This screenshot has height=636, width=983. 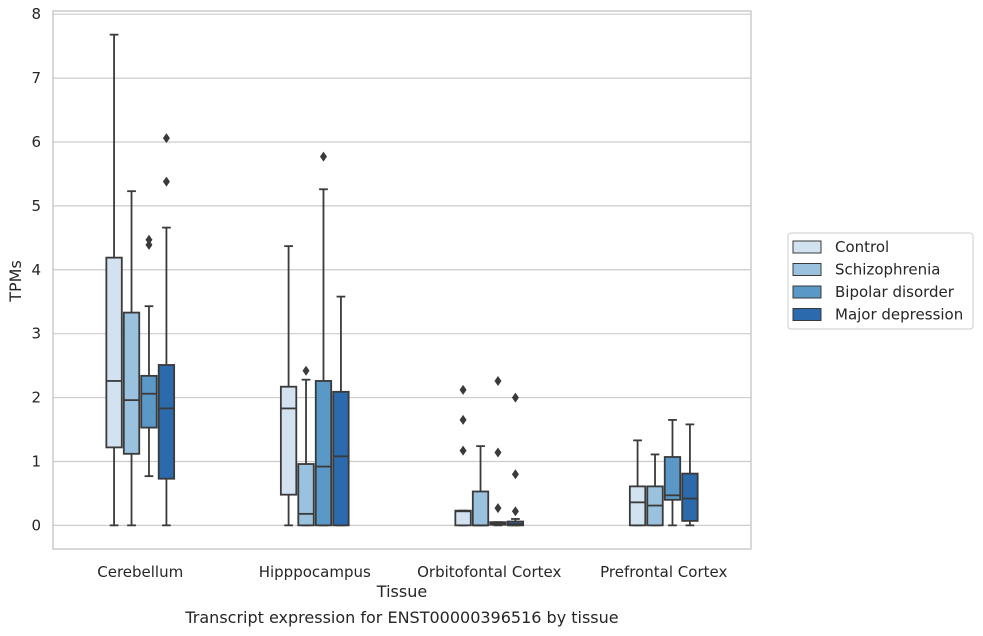 I want to click on y-tick-label: 3, so click(x=36, y=334).